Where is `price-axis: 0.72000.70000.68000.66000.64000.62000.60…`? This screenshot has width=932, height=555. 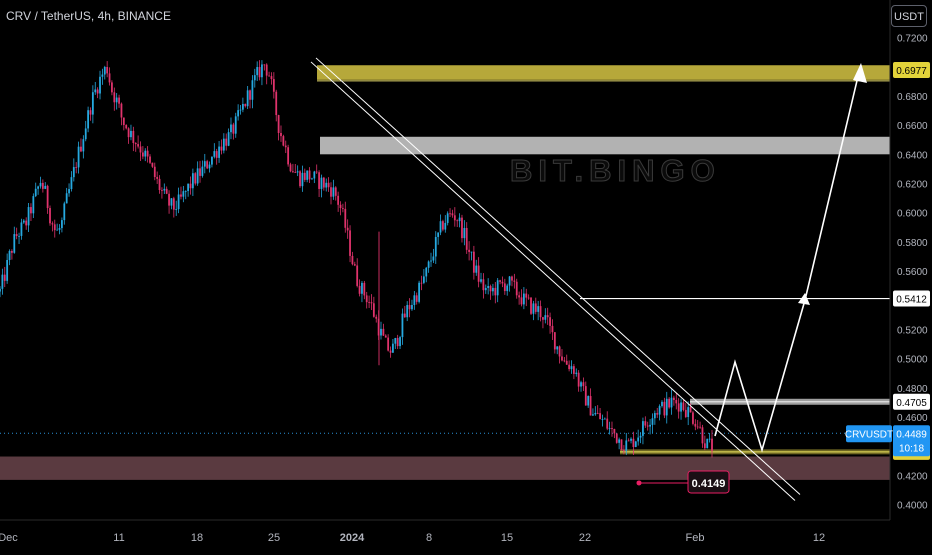 price-axis: 0.72000.70000.68000.66000.64000.62000.60… is located at coordinates (910, 275).